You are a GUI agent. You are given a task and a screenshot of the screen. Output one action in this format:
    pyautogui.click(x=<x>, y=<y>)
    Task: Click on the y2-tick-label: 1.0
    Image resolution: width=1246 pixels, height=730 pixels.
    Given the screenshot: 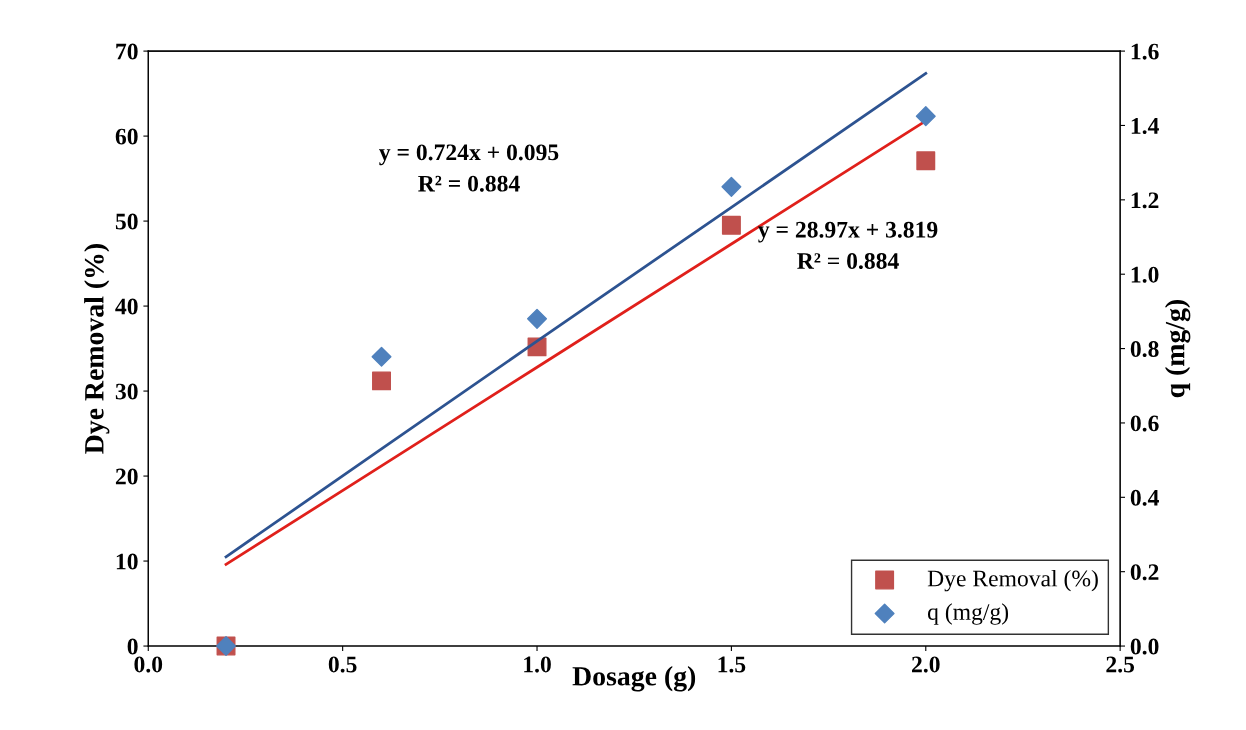 What is the action you would take?
    pyautogui.click(x=1145, y=274)
    